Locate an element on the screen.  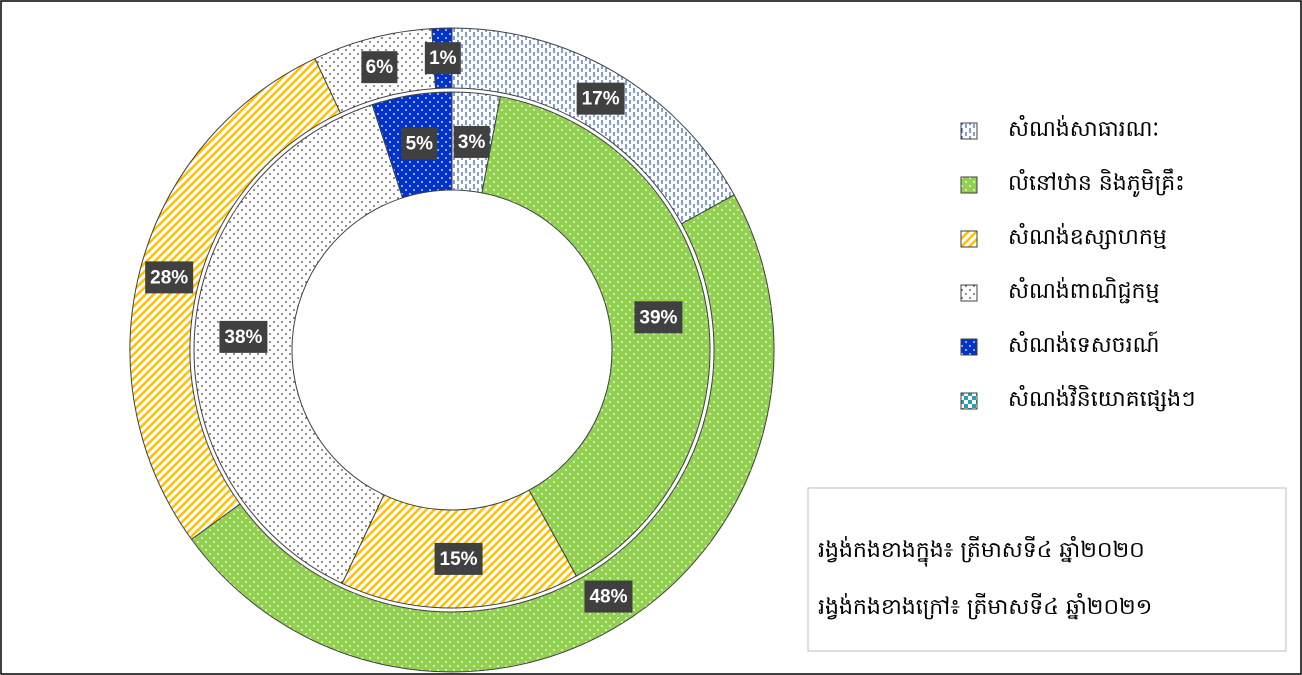
legend-label: សំណង់វិនិយោគផ្សេងៗ is located at coordinates (1102, 398).